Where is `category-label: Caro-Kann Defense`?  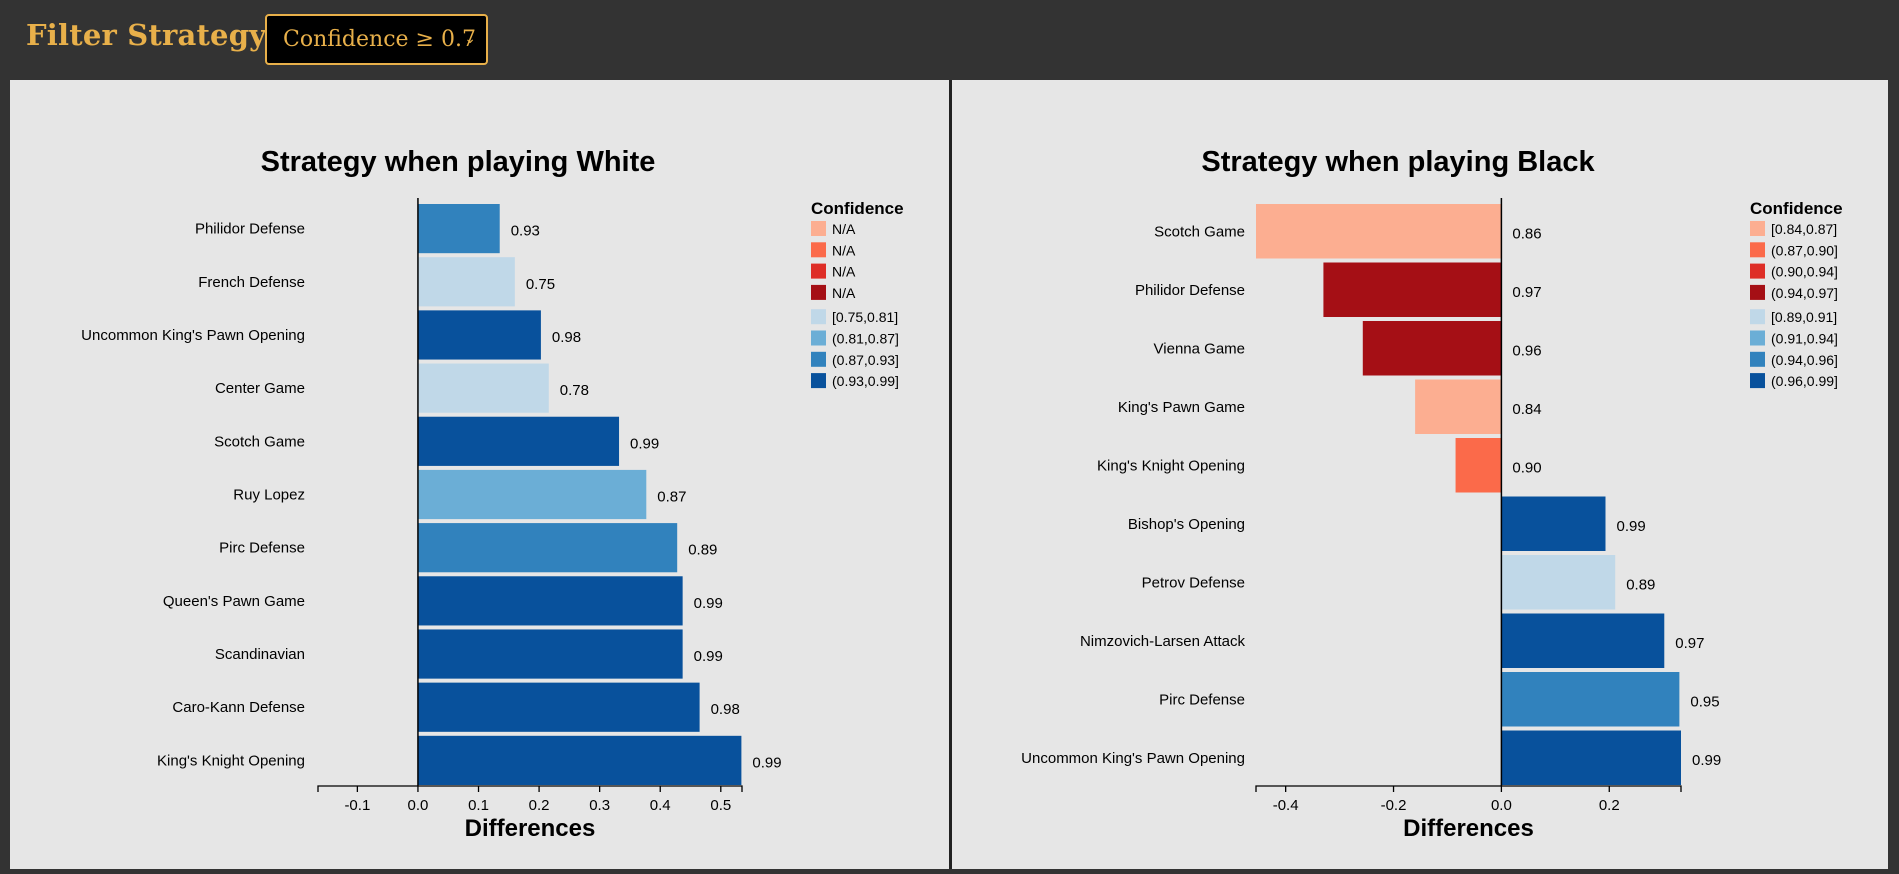 category-label: Caro-Kann Defense is located at coordinates (238, 707).